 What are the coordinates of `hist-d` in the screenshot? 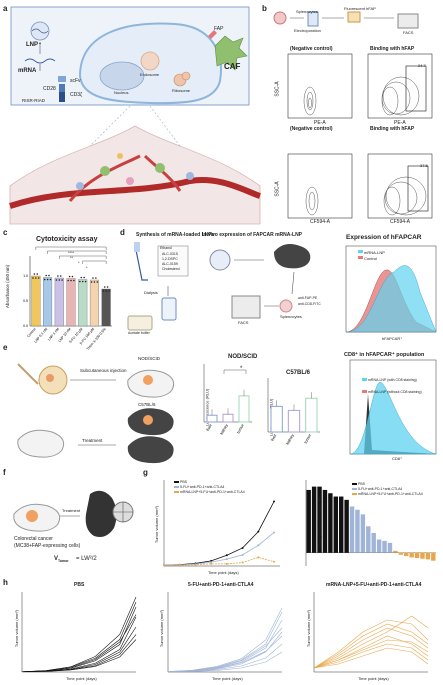 It's located at (391, 289).